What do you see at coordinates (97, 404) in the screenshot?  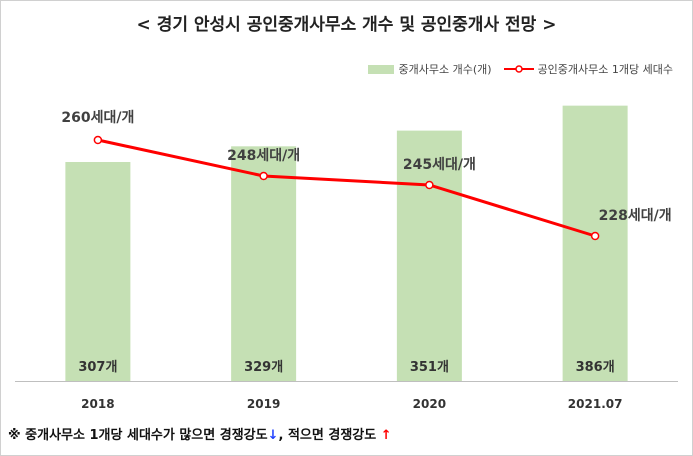 I see `category-label-0: 2018` at bounding box center [97, 404].